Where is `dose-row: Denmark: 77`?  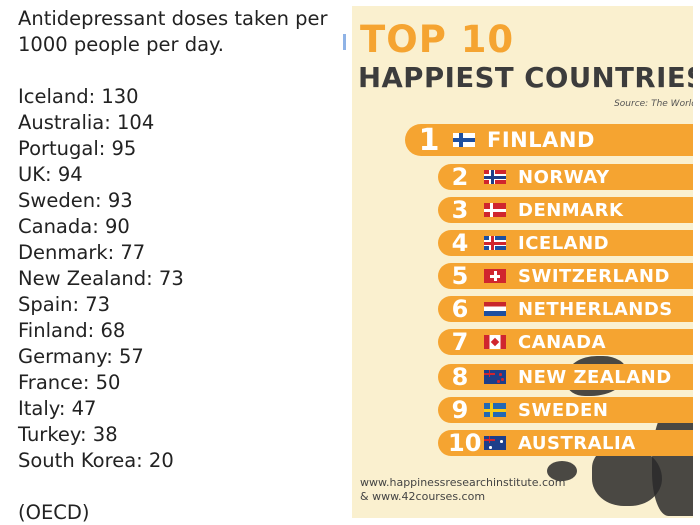 dose-row: Denmark: 77 is located at coordinates (82, 252).